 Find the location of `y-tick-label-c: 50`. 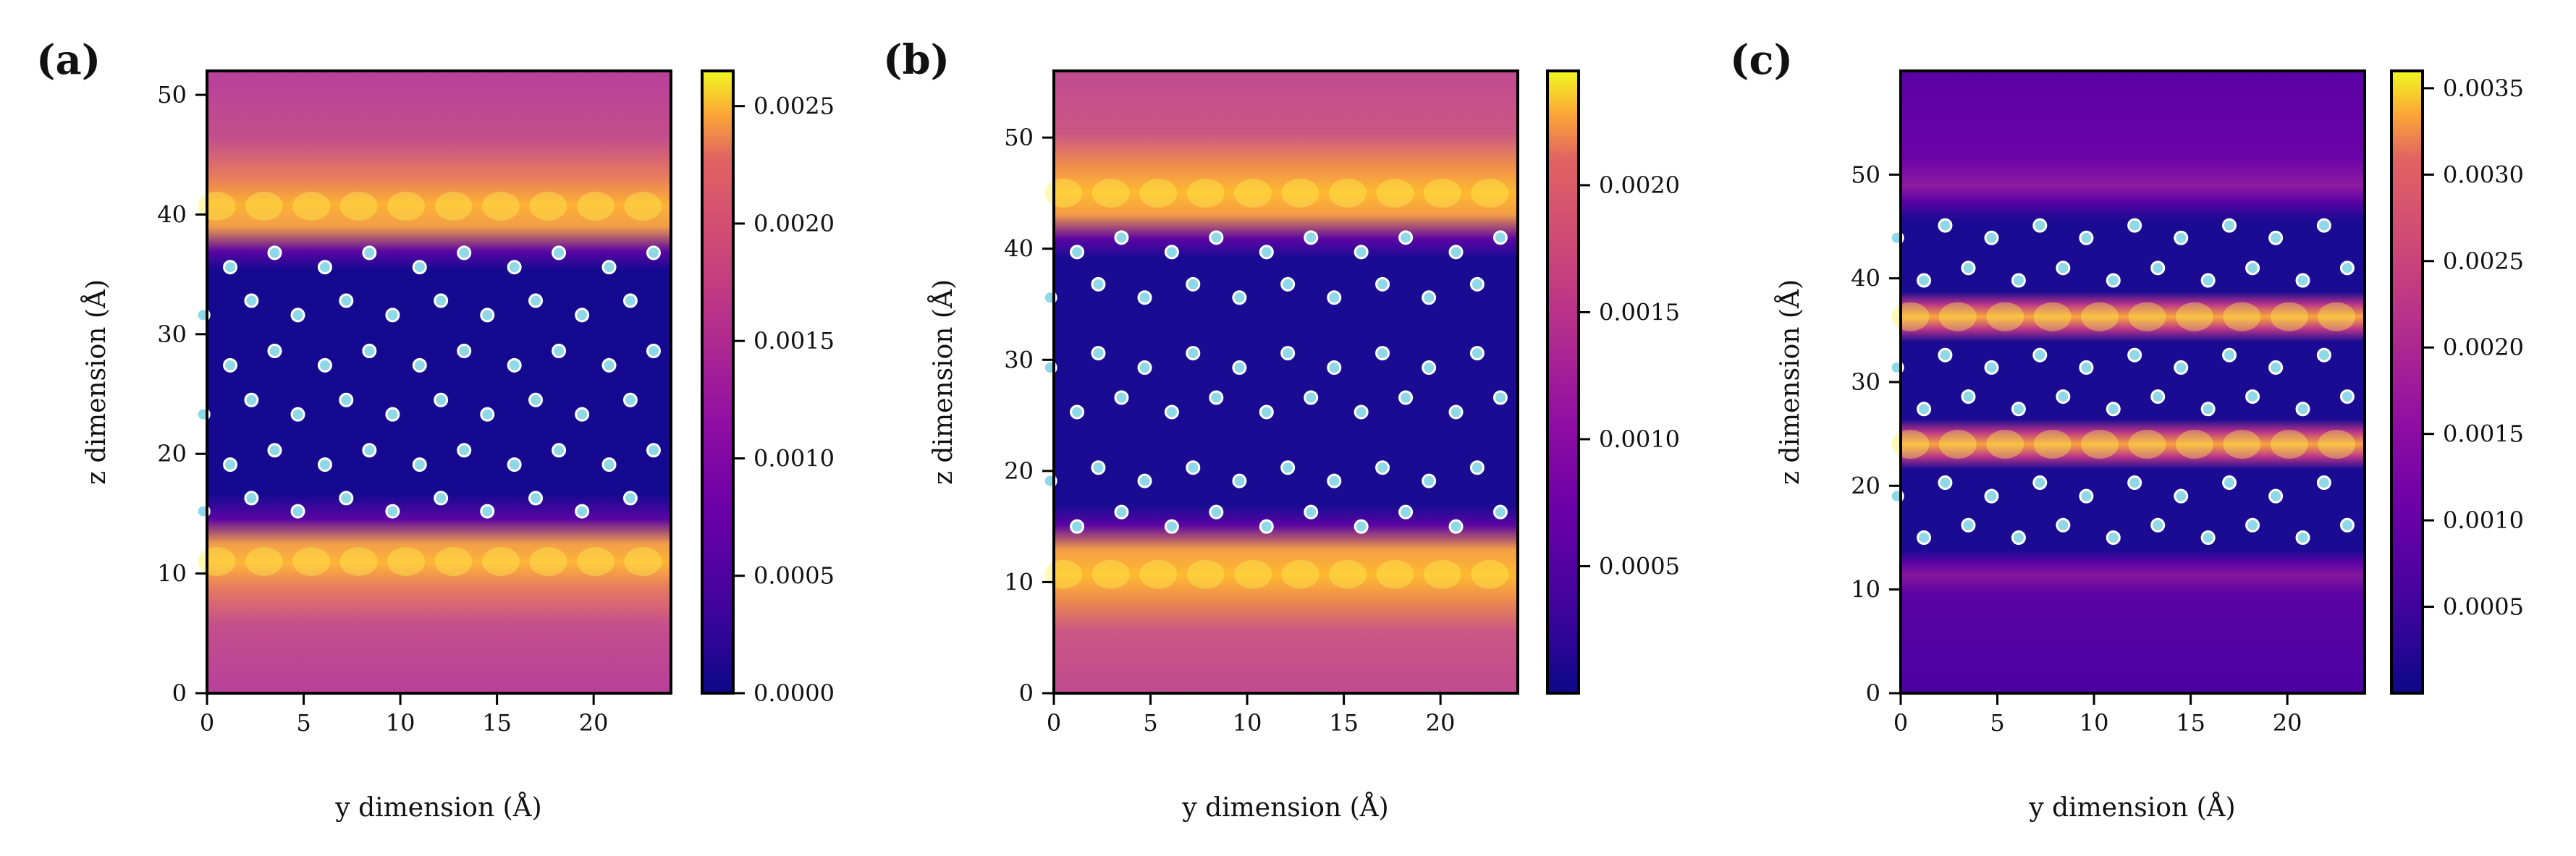

y-tick-label-c: 50 is located at coordinates (1866, 174).